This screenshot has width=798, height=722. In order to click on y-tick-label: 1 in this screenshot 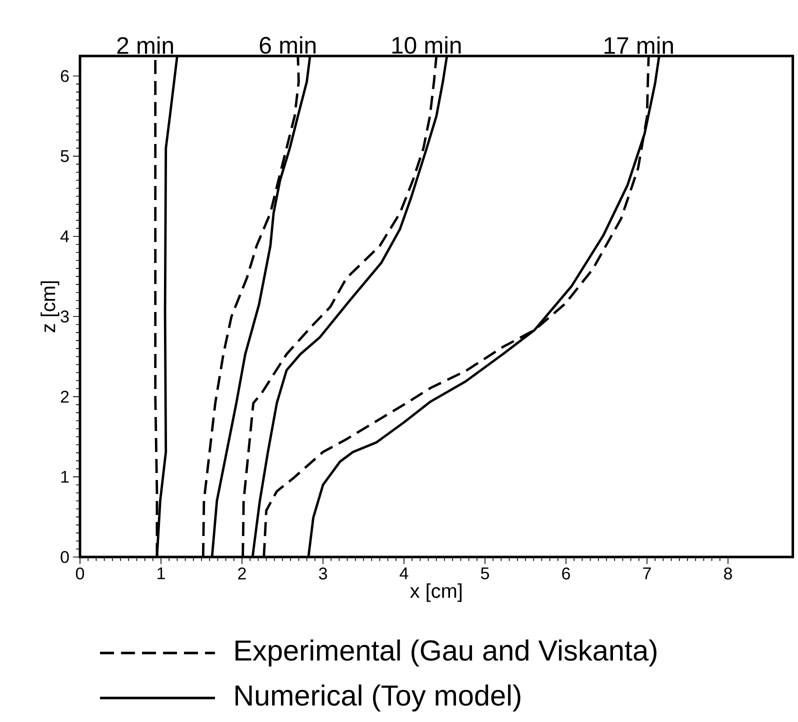, I will do `click(65, 477)`.